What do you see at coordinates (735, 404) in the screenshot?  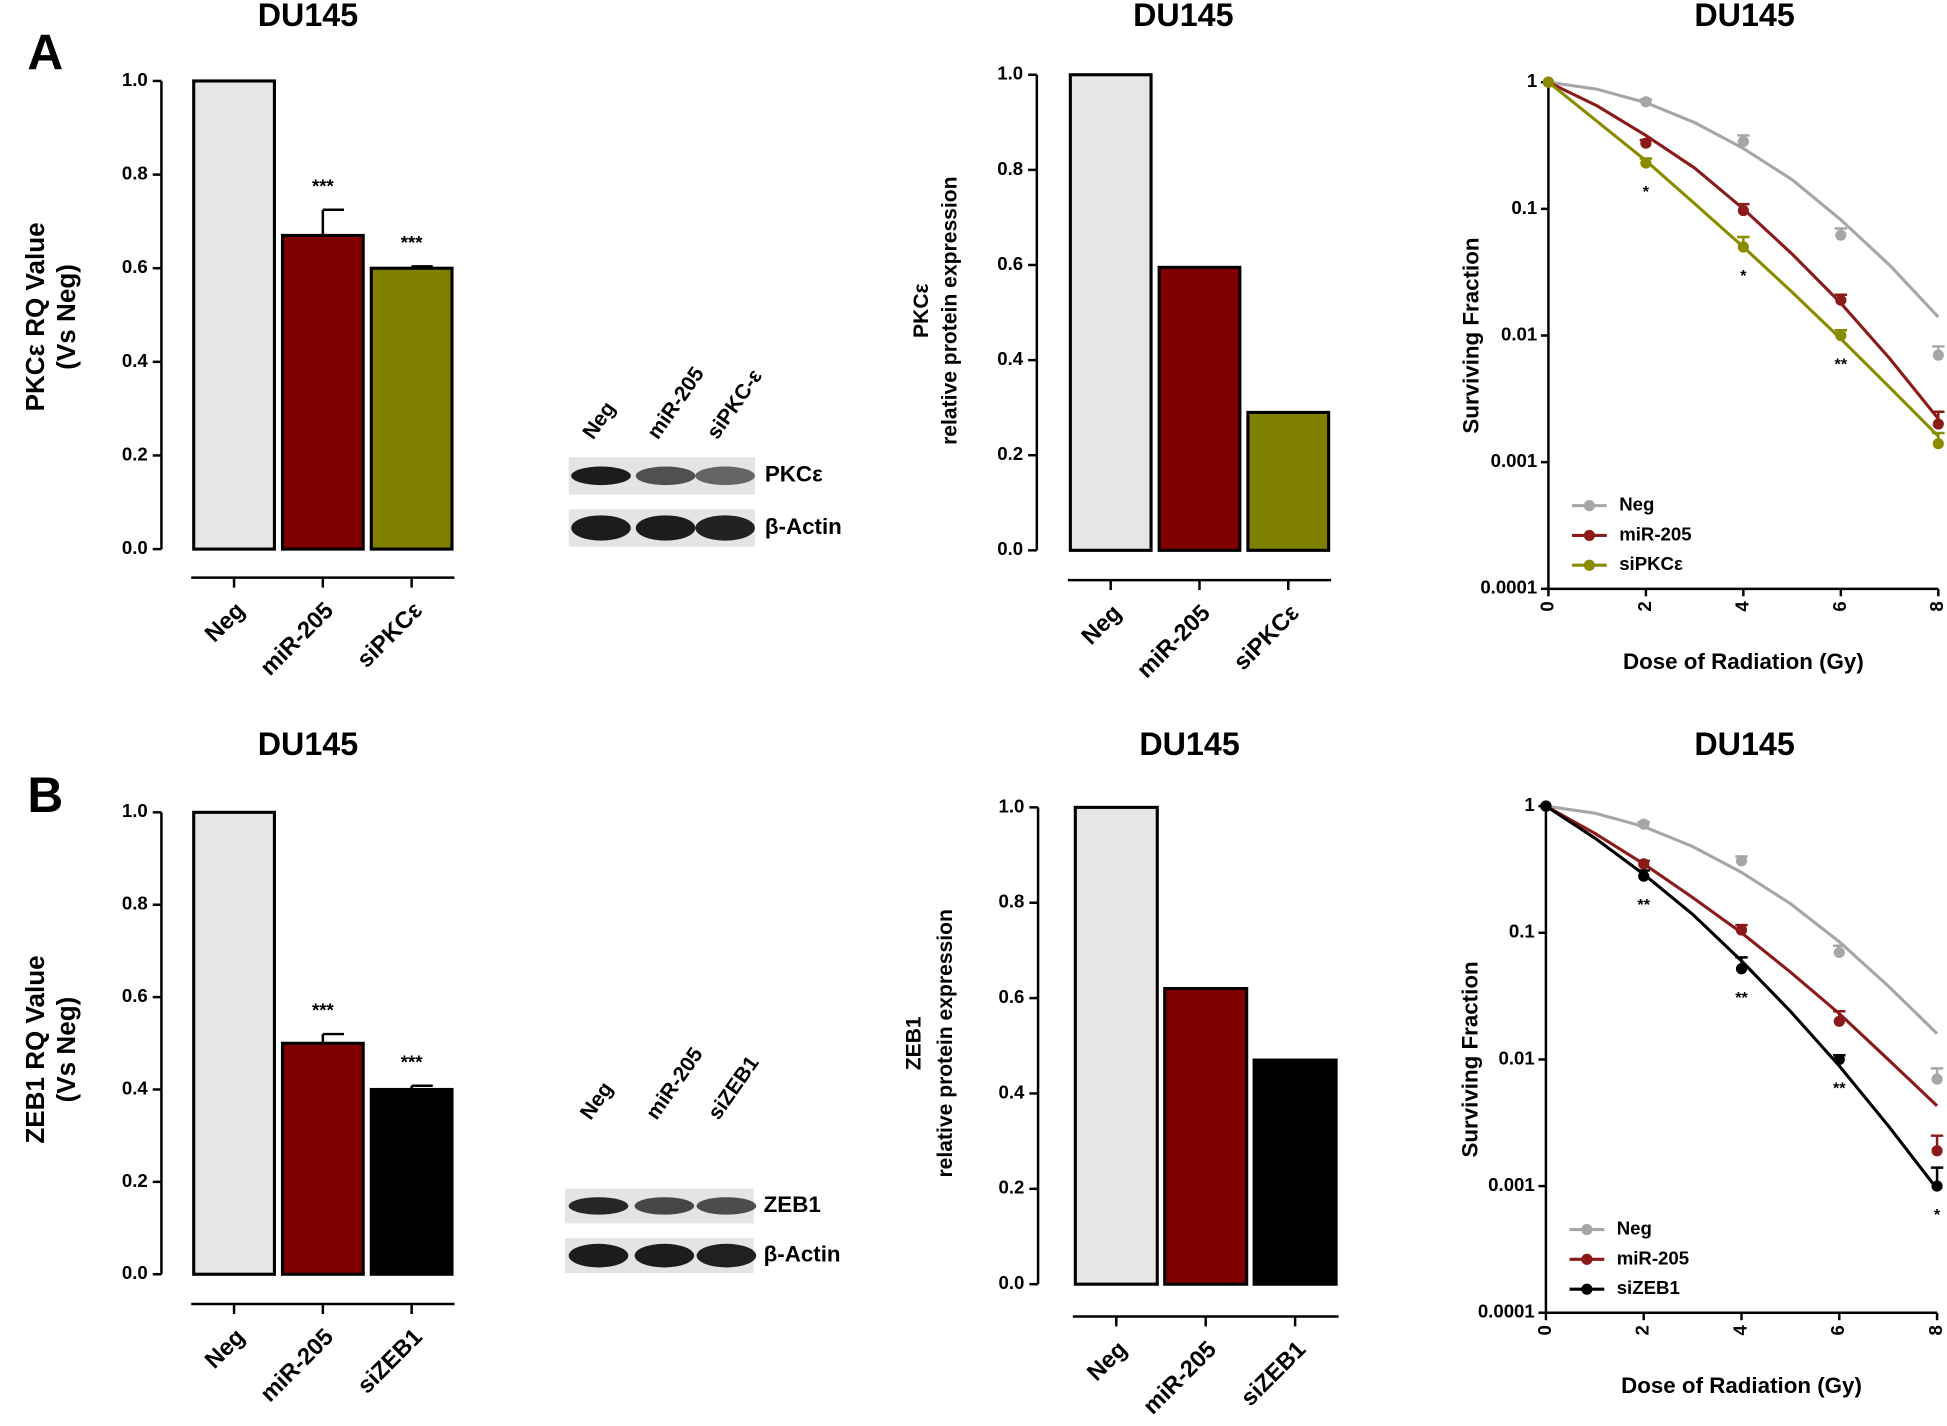 I see `lane-label: siPKC-ε` at bounding box center [735, 404].